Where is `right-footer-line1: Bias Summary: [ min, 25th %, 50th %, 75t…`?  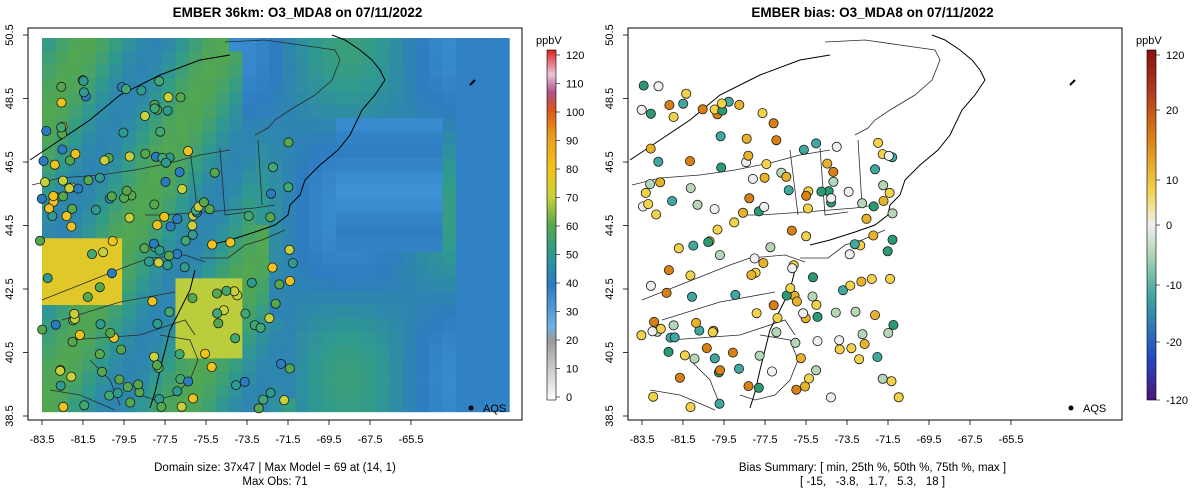
right-footer-line1: Bias Summary: [ min, 25th %, 50th %, 75t… is located at coordinates (872, 468).